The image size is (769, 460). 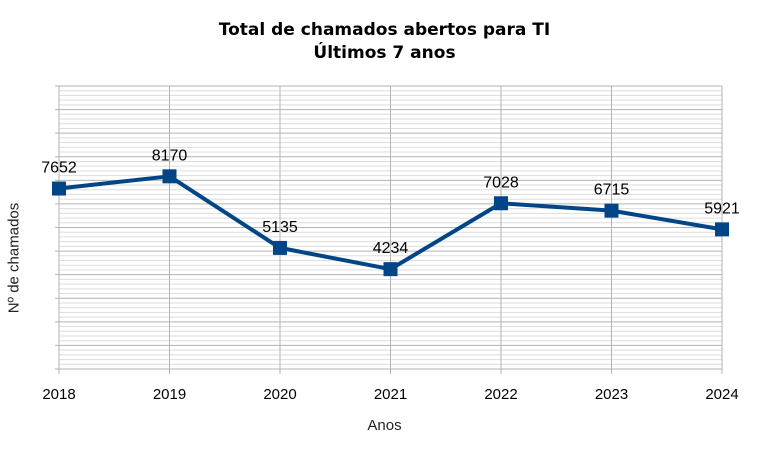 What do you see at coordinates (279, 394) in the screenshot?
I see `x-tick-label: 2020` at bounding box center [279, 394].